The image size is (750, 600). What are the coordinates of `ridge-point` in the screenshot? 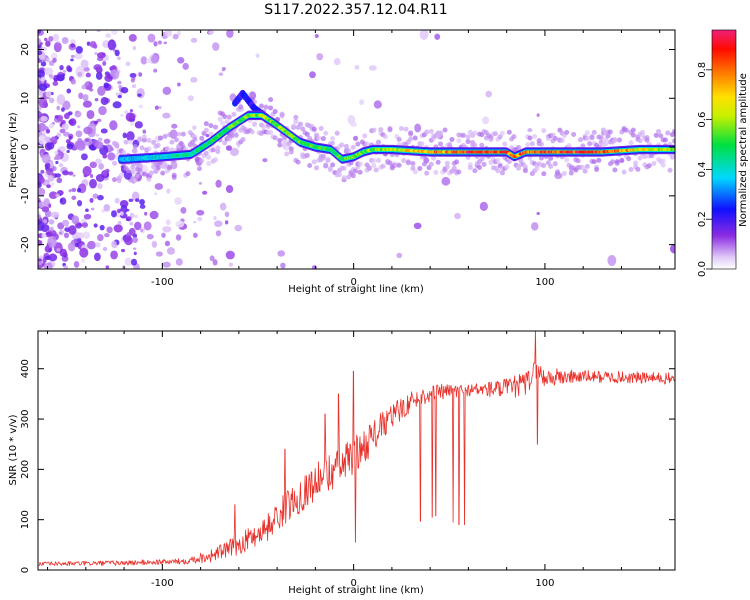 It's located at (673, 149).